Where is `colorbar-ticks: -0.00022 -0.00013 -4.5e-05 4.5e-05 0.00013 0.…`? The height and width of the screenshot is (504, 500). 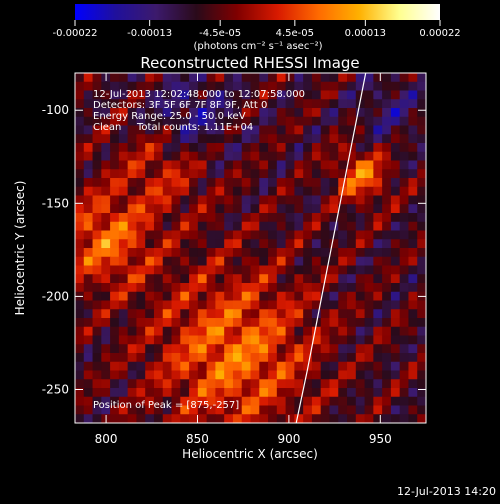 colorbar-ticks: -0.00022 -0.00013 -4.5e-05 4.5e-05 0.00013 0.… is located at coordinates (257, 29).